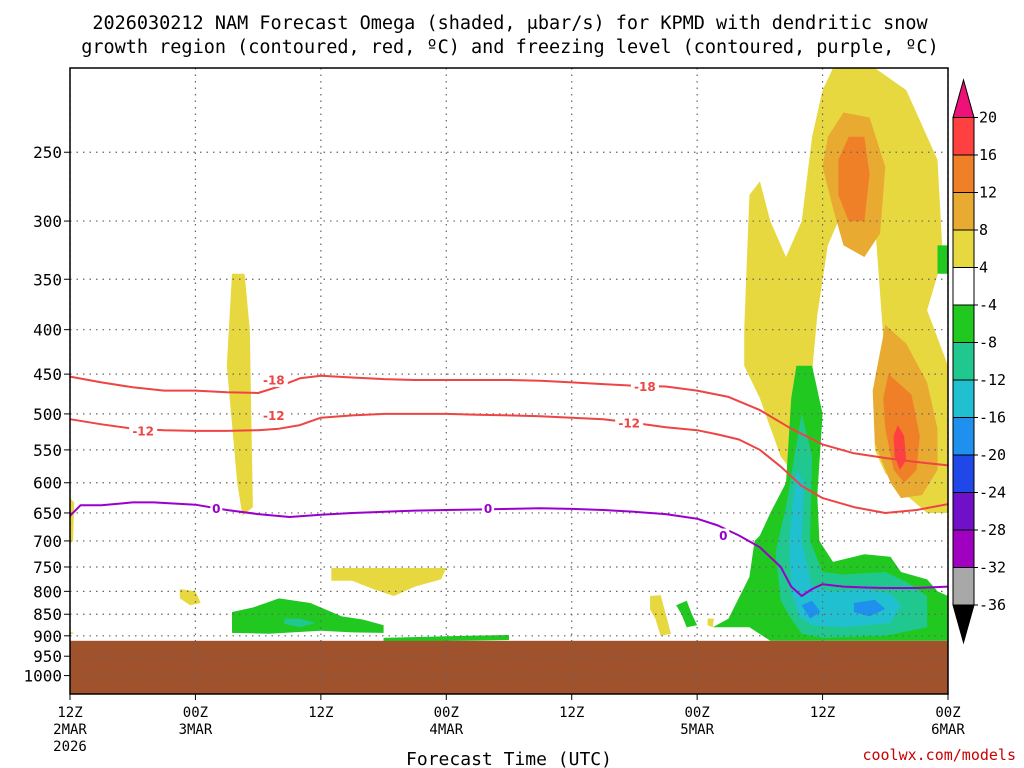 The image size is (1024, 768). I want to click on y-tick-label-12: 850, so click(47, 614).